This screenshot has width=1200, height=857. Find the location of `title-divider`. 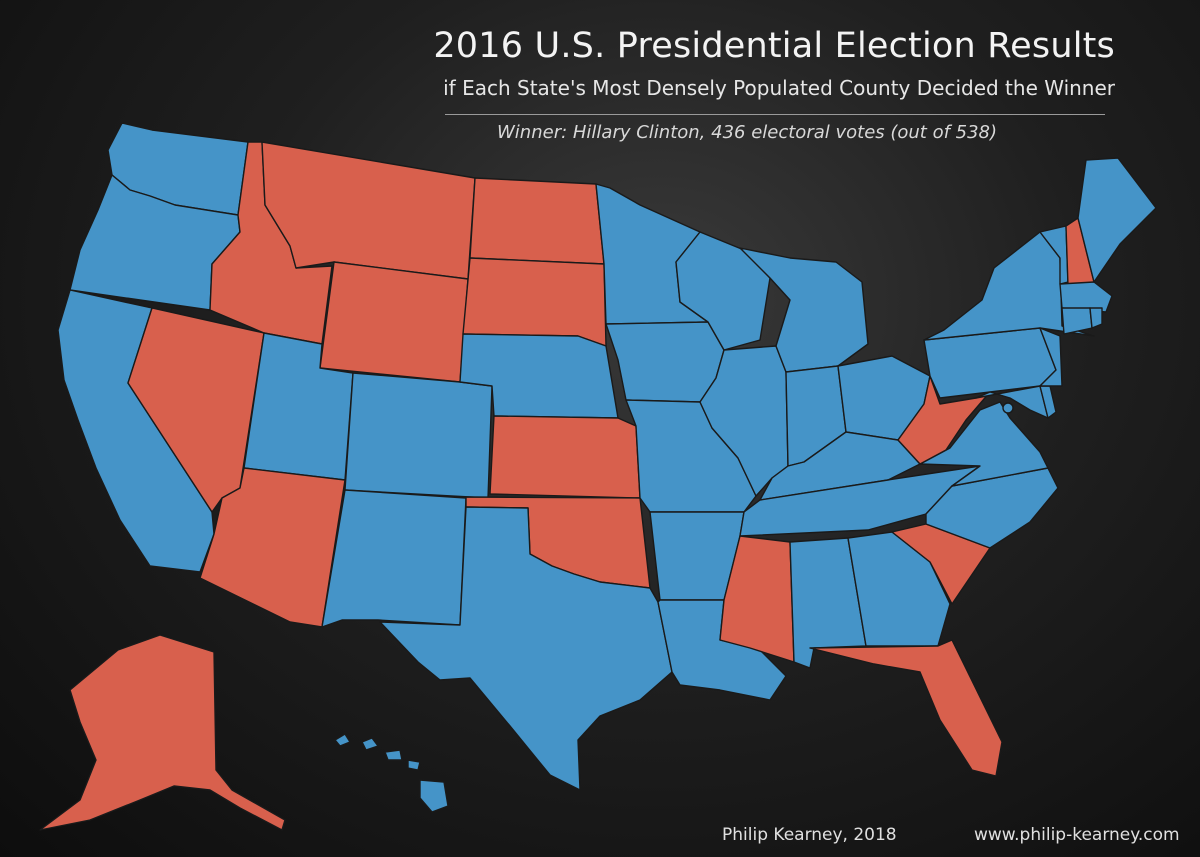

title-divider is located at coordinates (775, 114).